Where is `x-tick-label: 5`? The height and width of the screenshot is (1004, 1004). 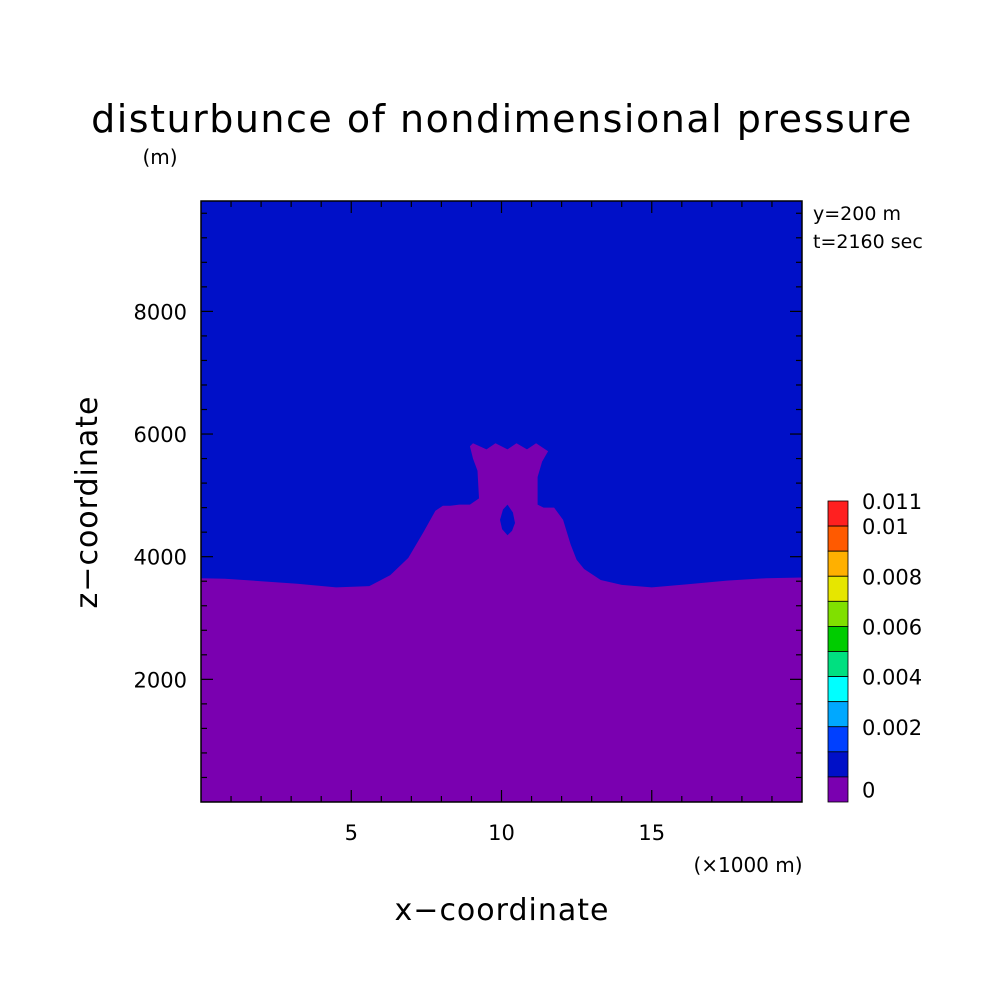 x-tick-label: 5 is located at coordinates (351, 833).